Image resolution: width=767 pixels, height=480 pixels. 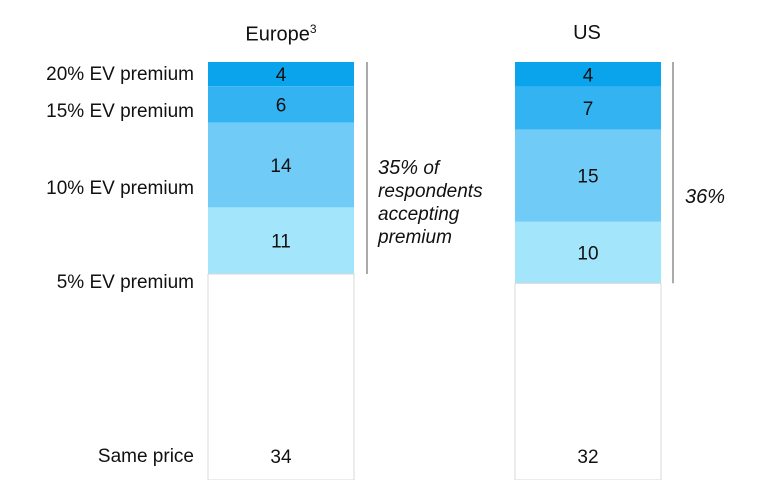 I want to click on bar-segment-europe-20-ev-premium, so click(x=281, y=74).